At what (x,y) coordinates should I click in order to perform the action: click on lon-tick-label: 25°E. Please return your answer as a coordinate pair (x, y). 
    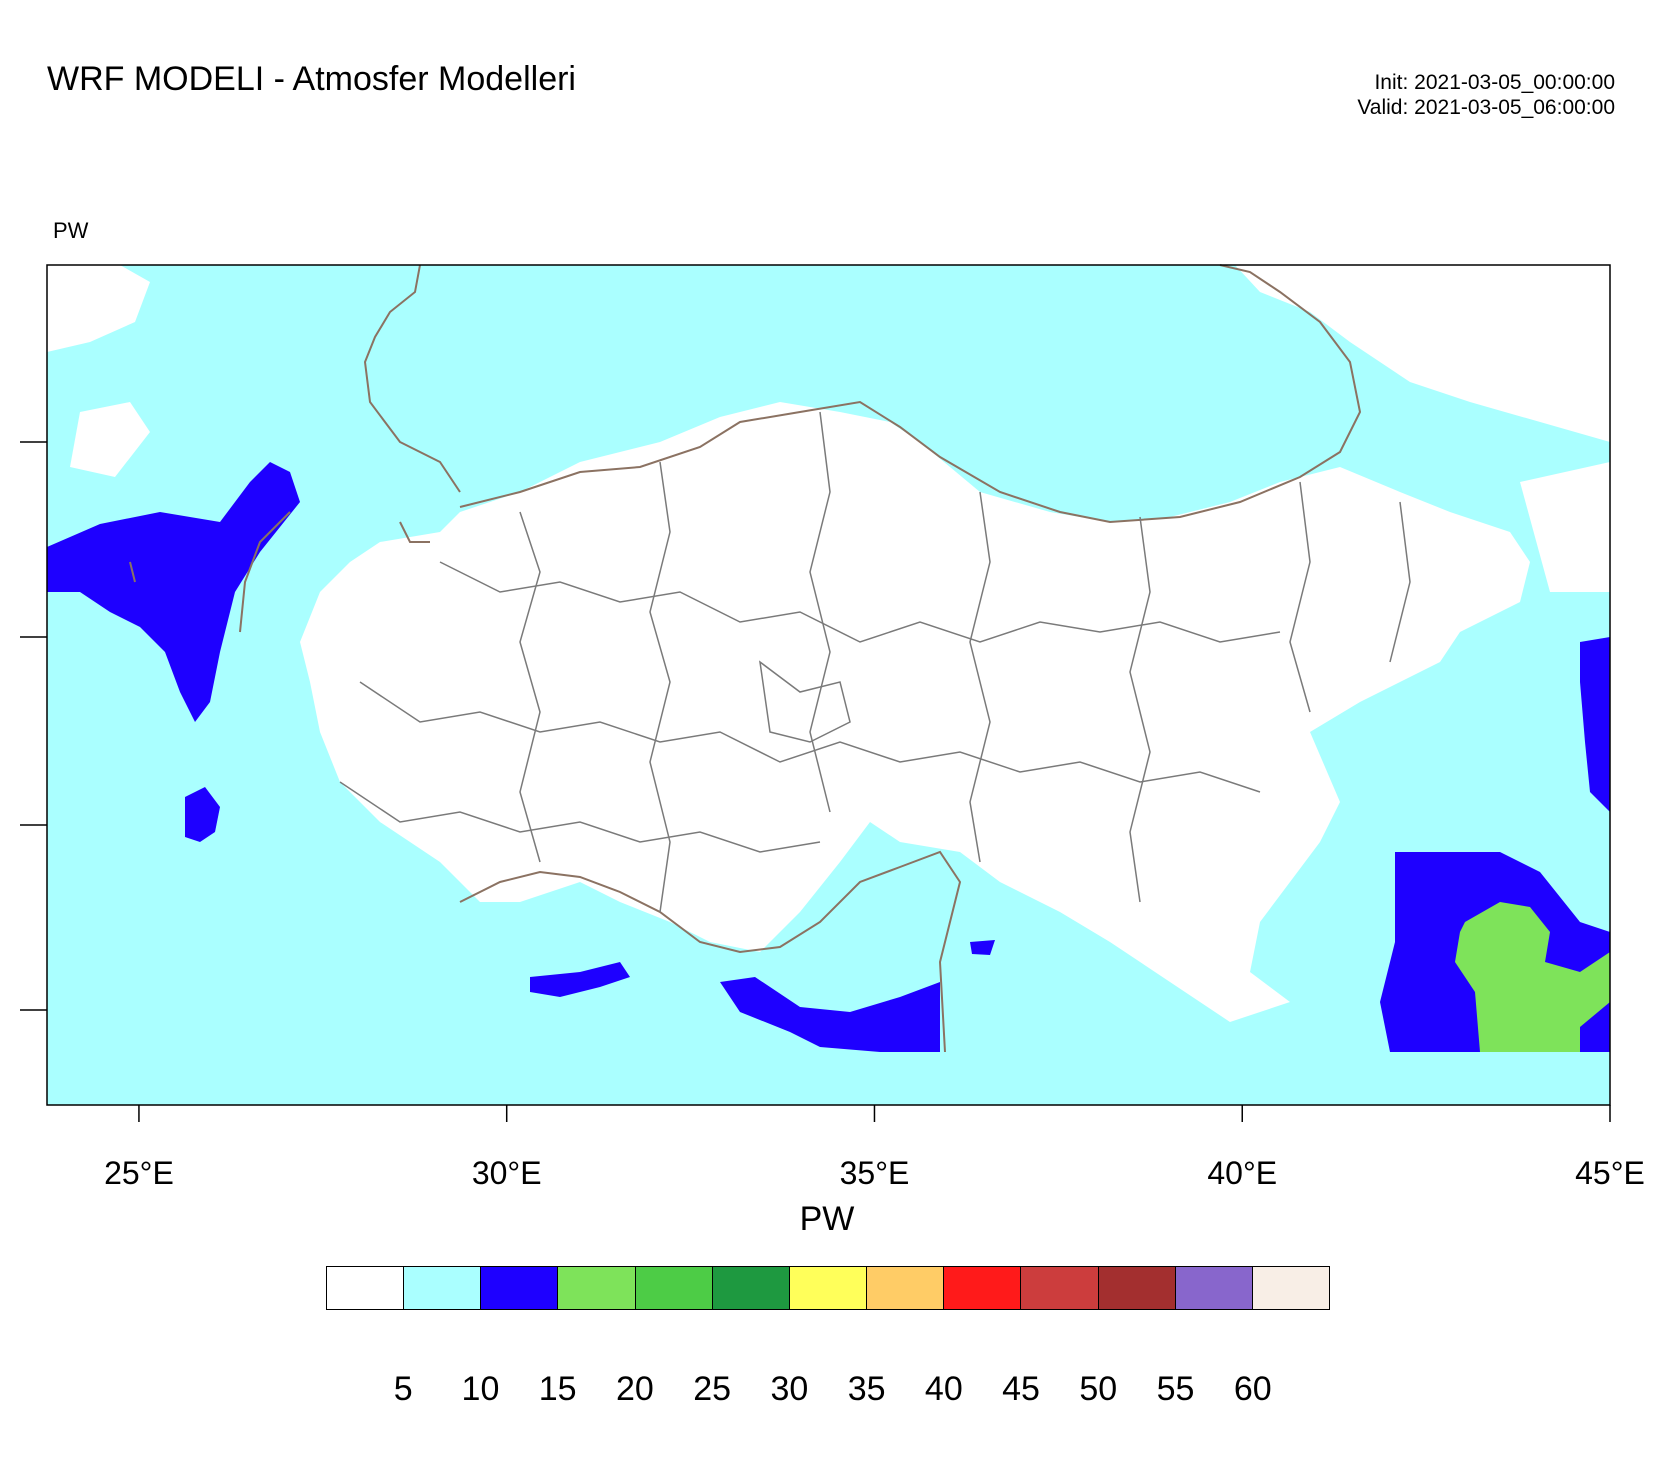
    Looking at the image, I should click on (139, 1173).